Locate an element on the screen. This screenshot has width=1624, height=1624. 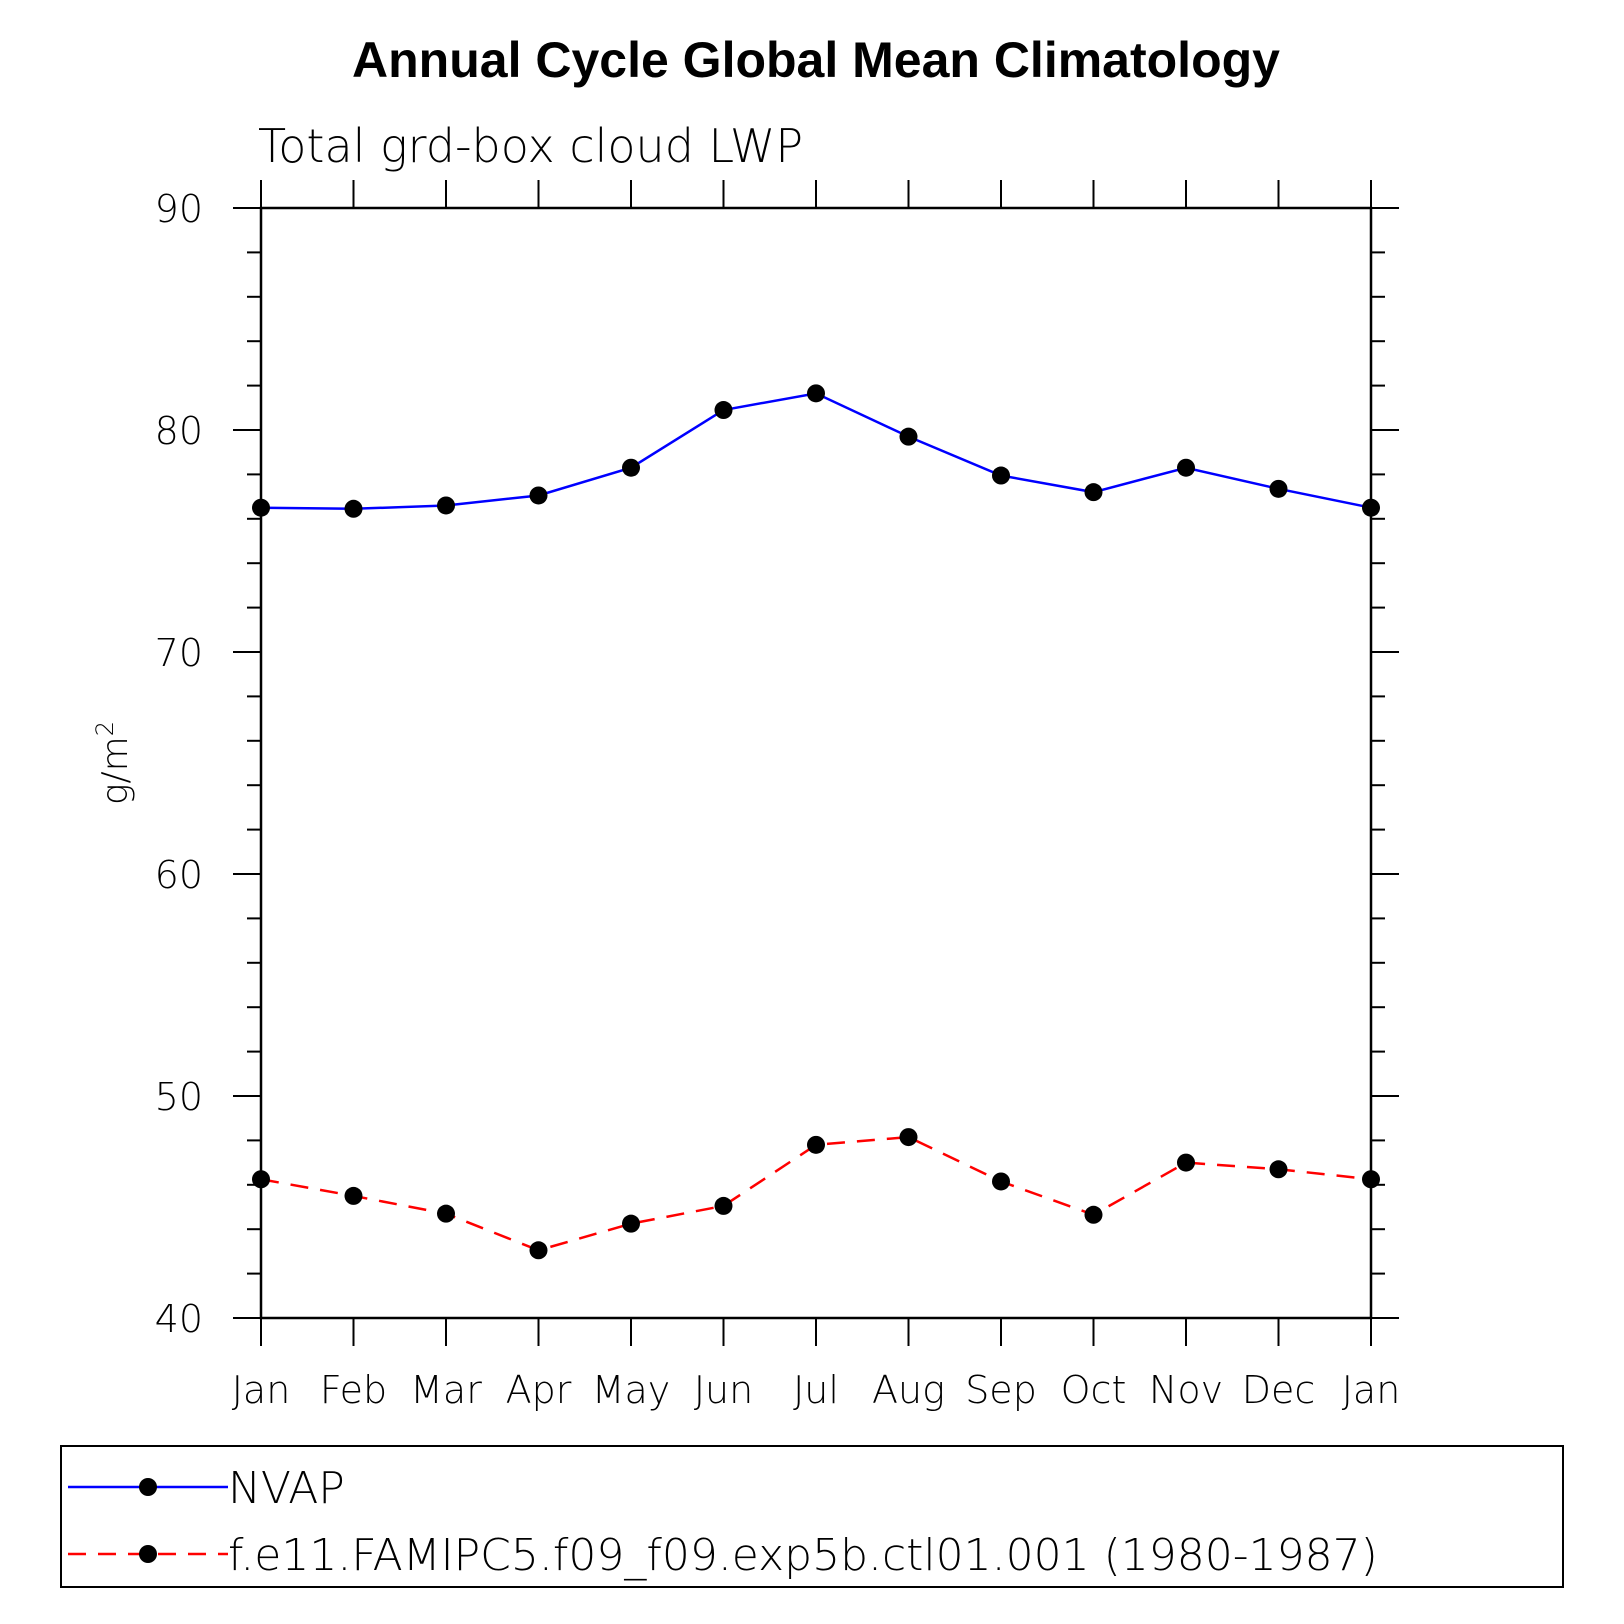
y-tick-label: 70 is located at coordinates (179, 653).